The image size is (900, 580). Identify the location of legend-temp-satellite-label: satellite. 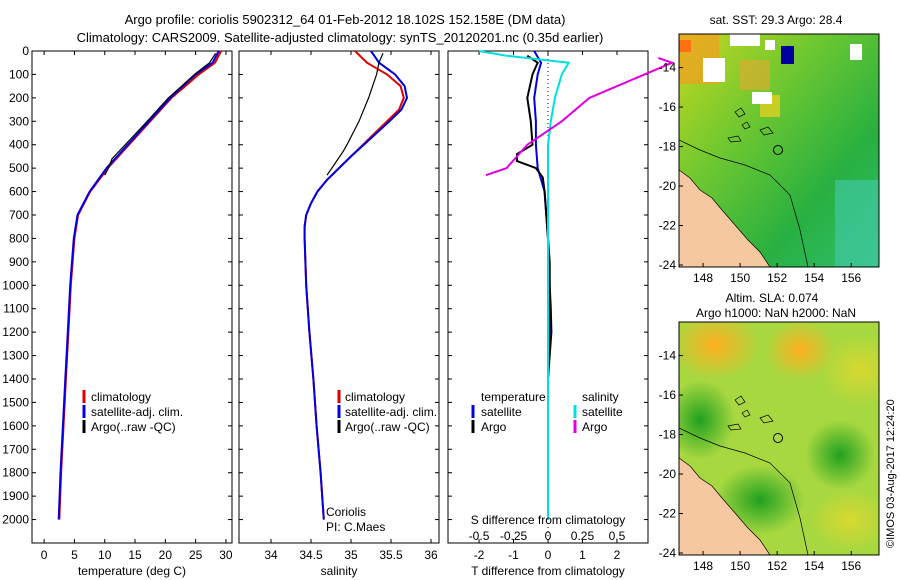
(501, 412).